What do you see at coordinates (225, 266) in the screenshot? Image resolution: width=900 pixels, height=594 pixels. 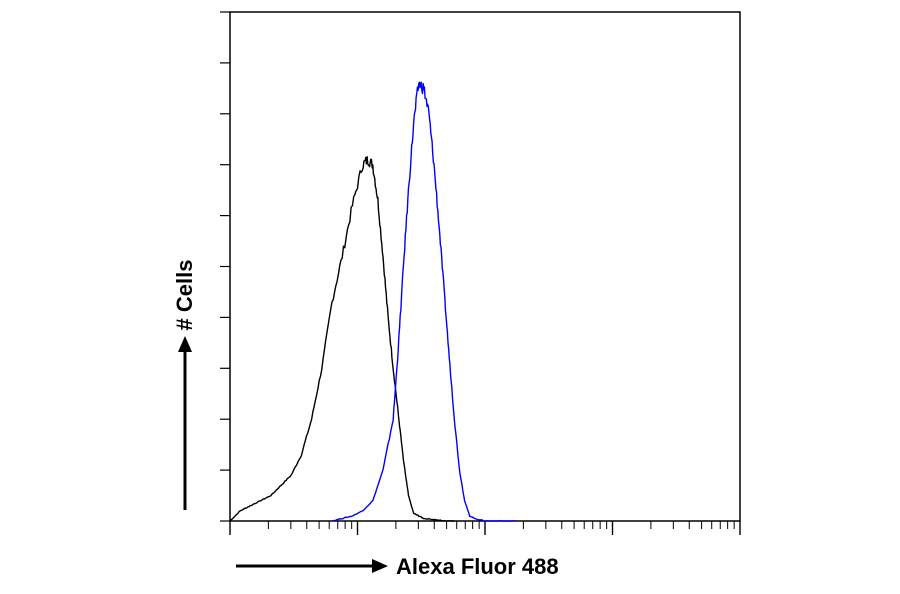 I see `y-axis-ticks` at bounding box center [225, 266].